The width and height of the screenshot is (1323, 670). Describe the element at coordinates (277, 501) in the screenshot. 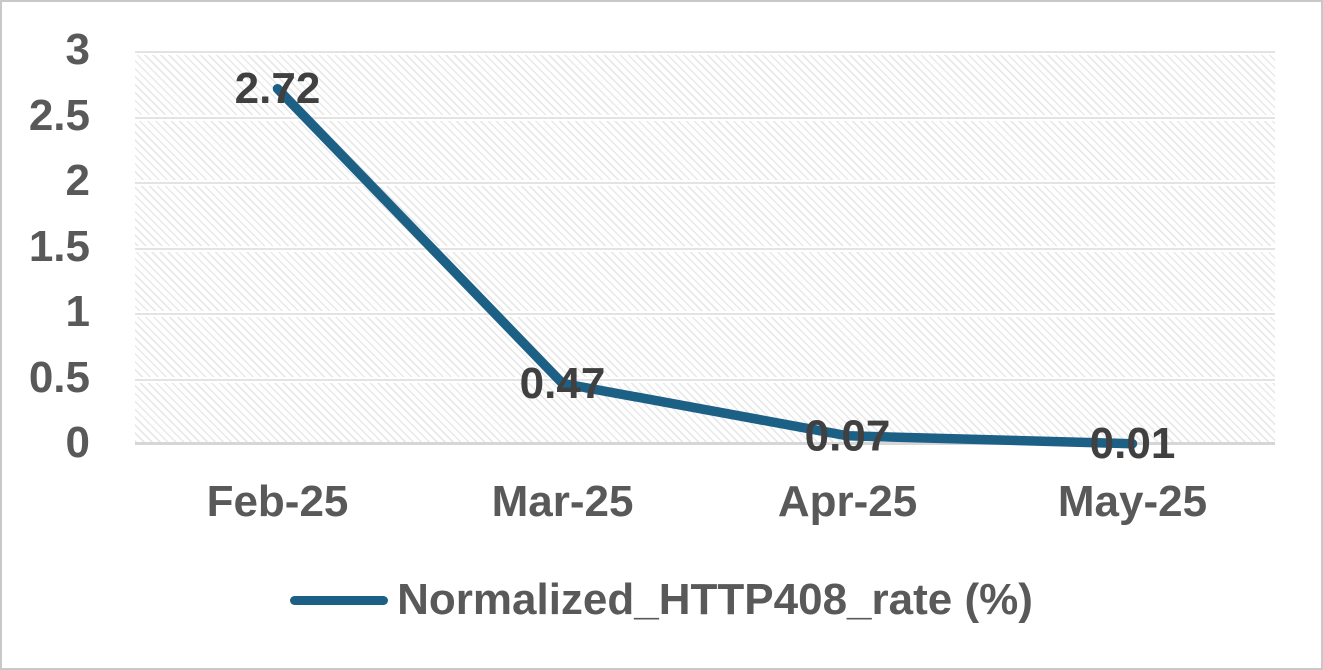

I see `x-tick-label: Feb-25` at that location.